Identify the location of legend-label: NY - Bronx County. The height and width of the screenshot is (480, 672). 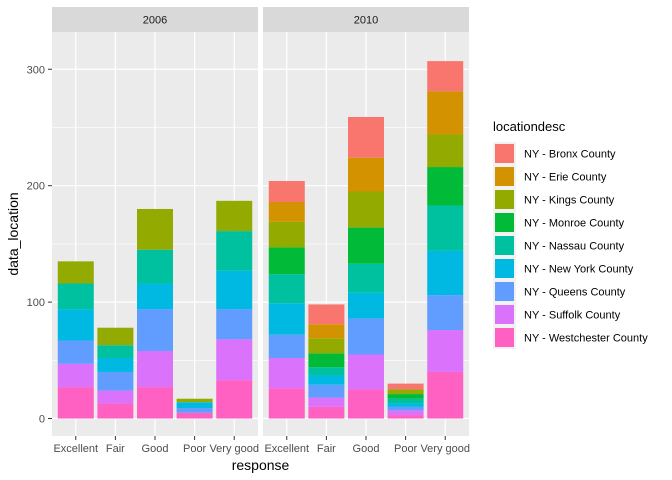
(570, 155).